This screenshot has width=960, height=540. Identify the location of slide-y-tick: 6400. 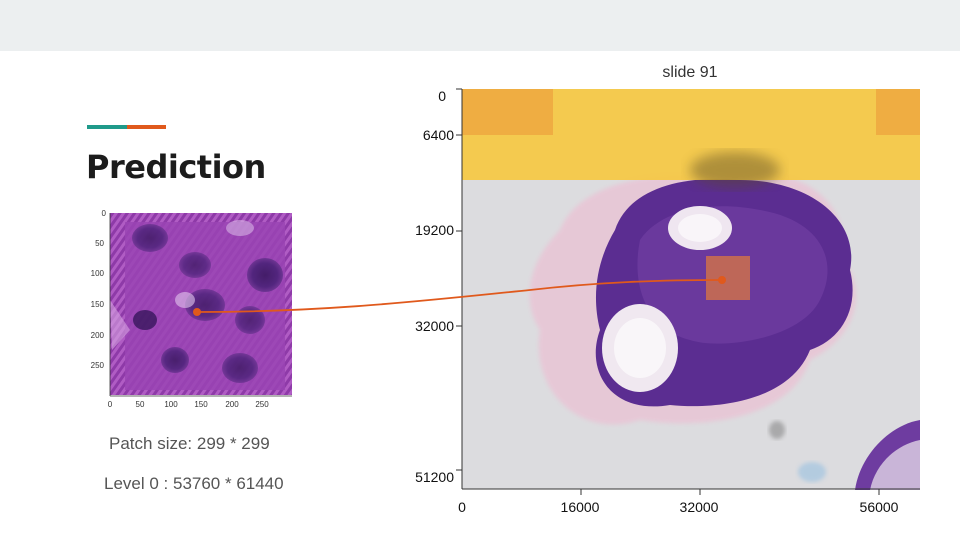
(438, 135).